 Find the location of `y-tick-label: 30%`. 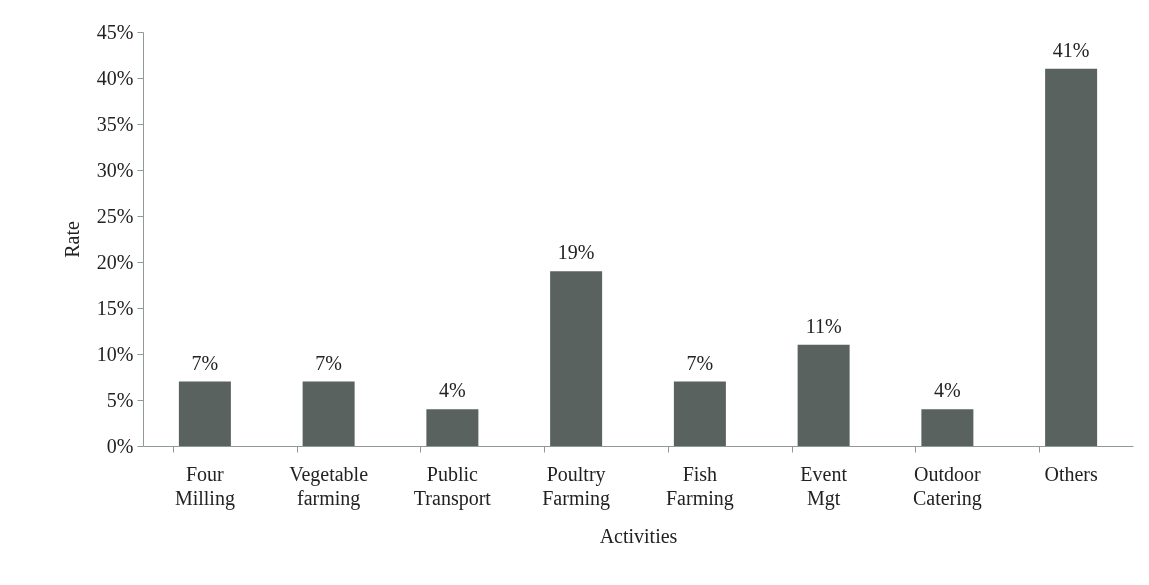

y-tick-label: 30% is located at coordinates (115, 169).